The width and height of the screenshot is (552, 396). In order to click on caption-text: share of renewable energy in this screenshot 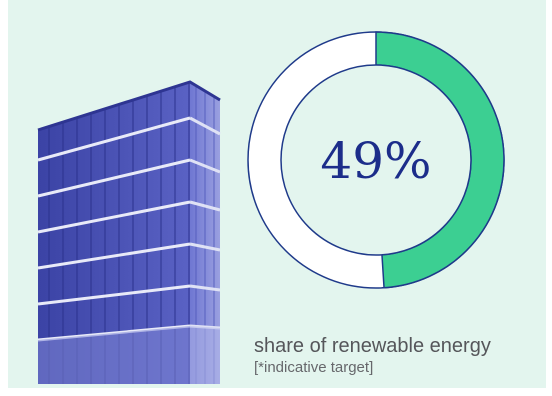, I will do `click(372, 346)`.